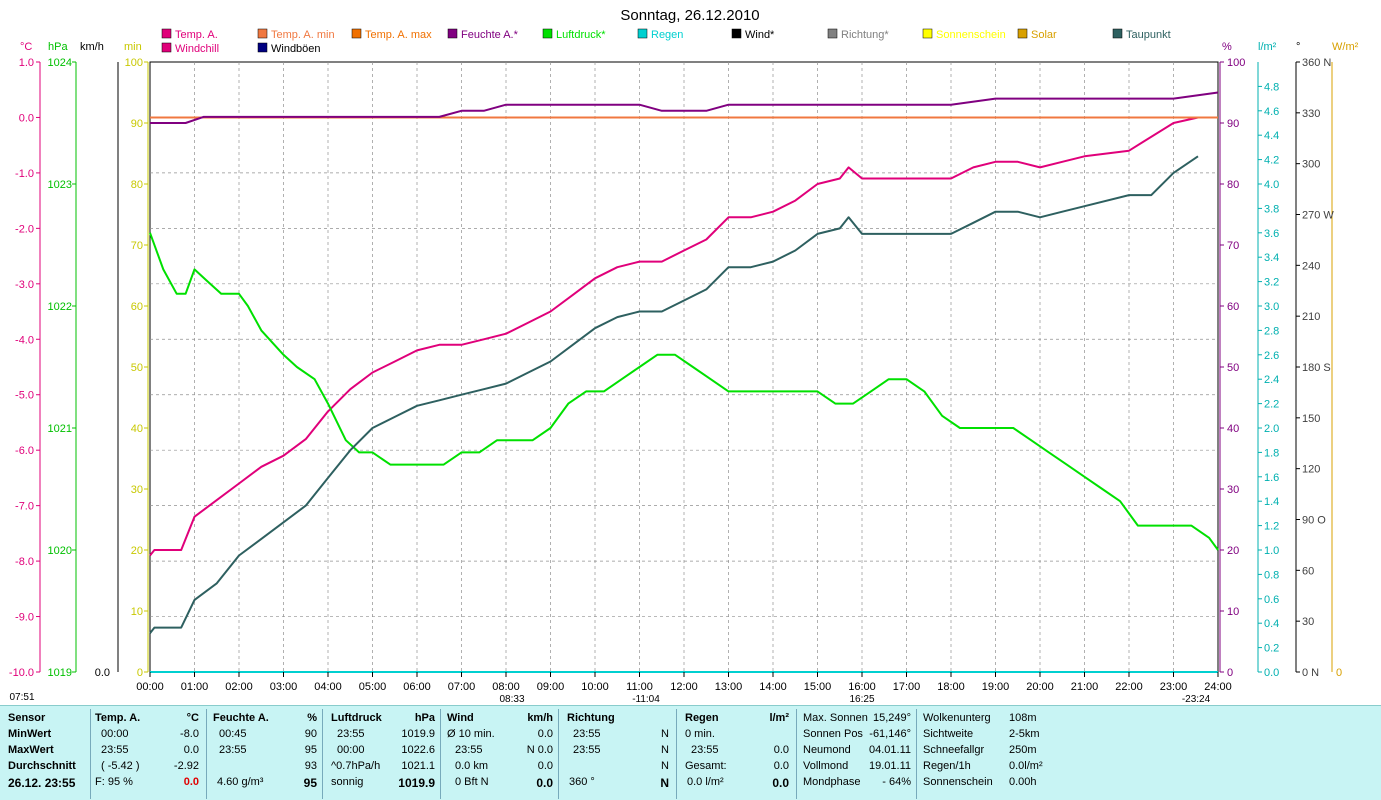  I want to click on rain-tick-label: 0.6, so click(1271, 600).